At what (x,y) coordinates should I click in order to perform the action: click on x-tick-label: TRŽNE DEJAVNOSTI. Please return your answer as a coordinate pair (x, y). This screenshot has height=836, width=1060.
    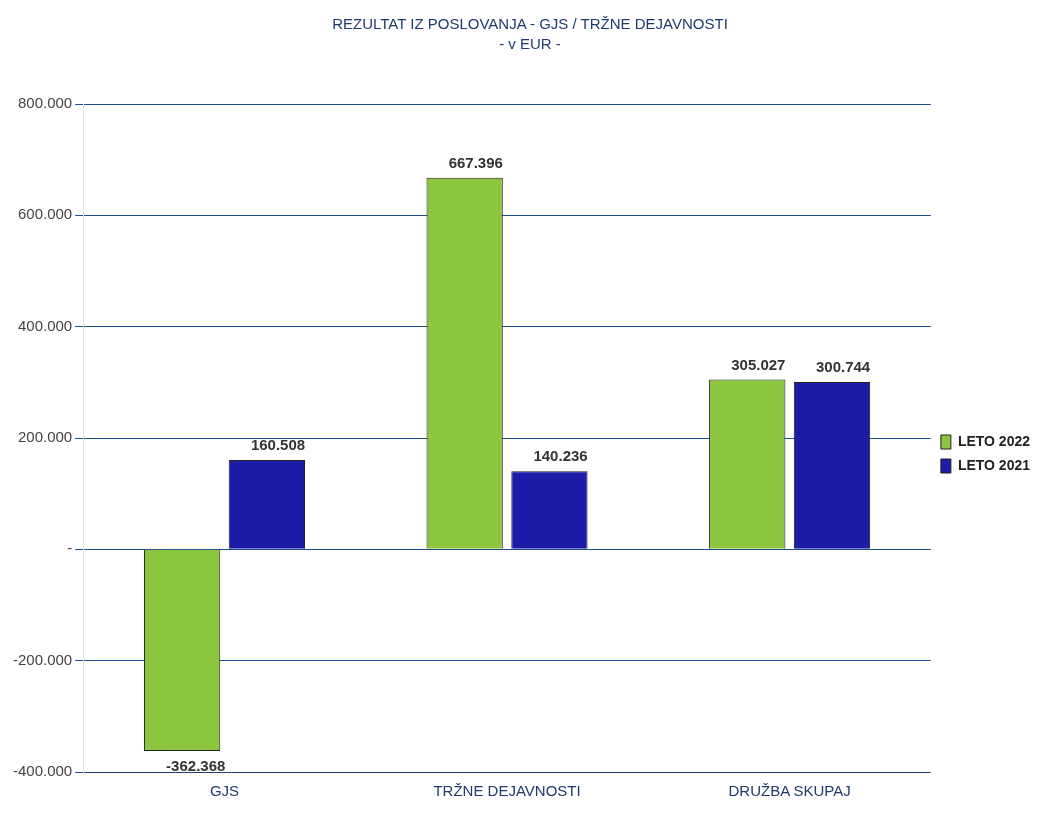
    Looking at the image, I should click on (507, 791).